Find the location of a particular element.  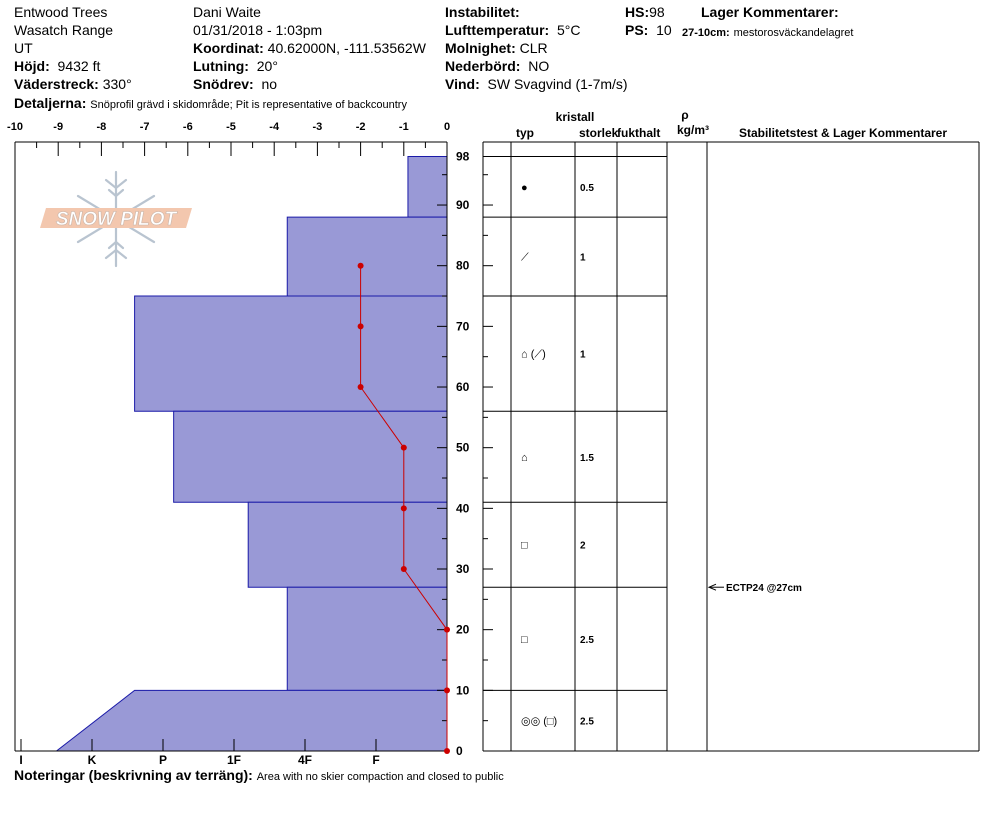

state: UT is located at coordinates (23, 48).